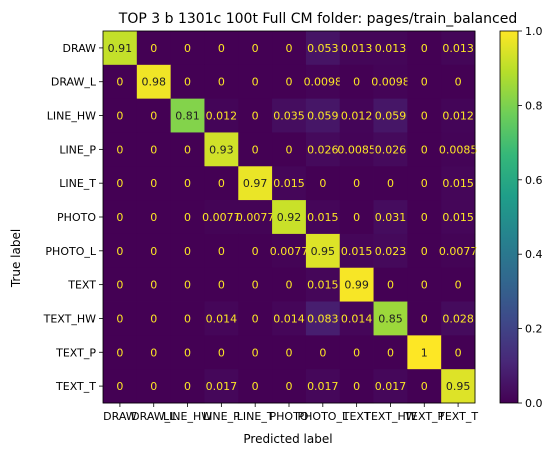 This screenshot has height=455, width=560. Describe the element at coordinates (255, 183) in the screenshot. I see `cell-value-label: 0.97` at that location.